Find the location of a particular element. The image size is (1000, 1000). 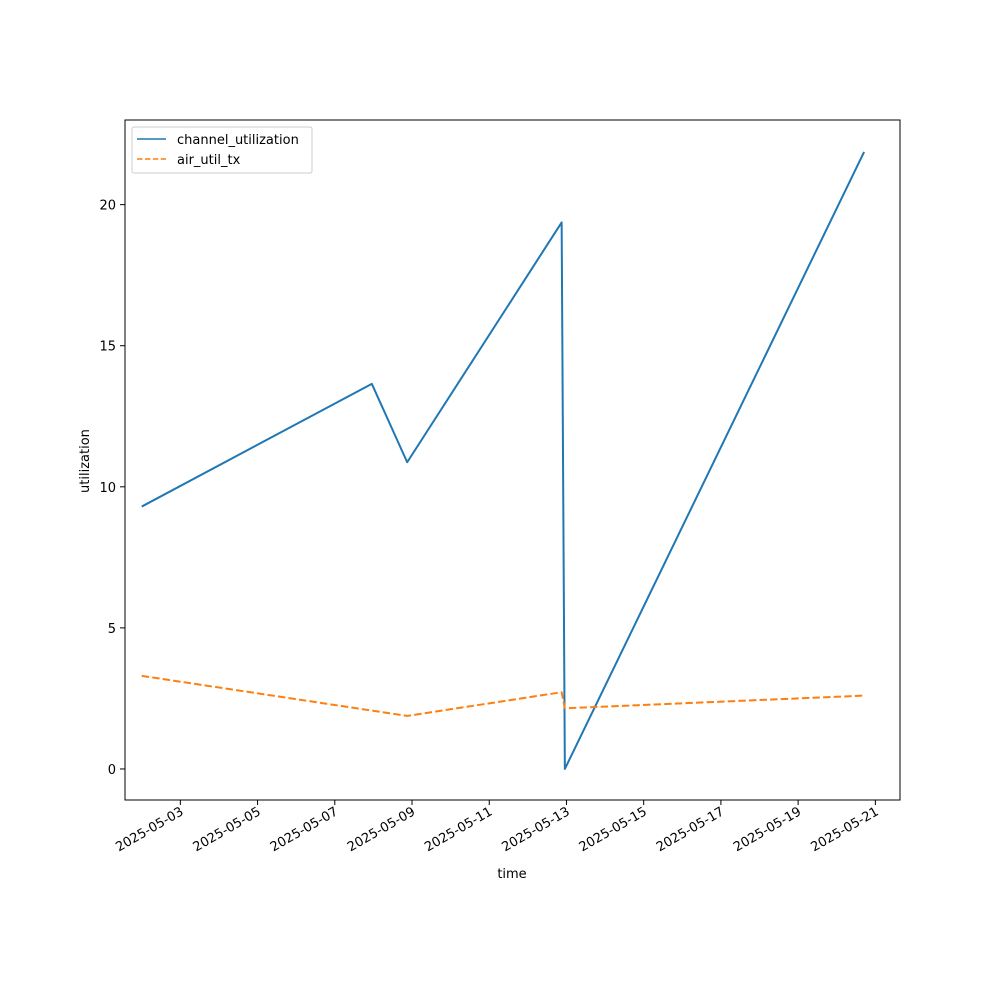

x-axis-label: time is located at coordinates (511, 874).